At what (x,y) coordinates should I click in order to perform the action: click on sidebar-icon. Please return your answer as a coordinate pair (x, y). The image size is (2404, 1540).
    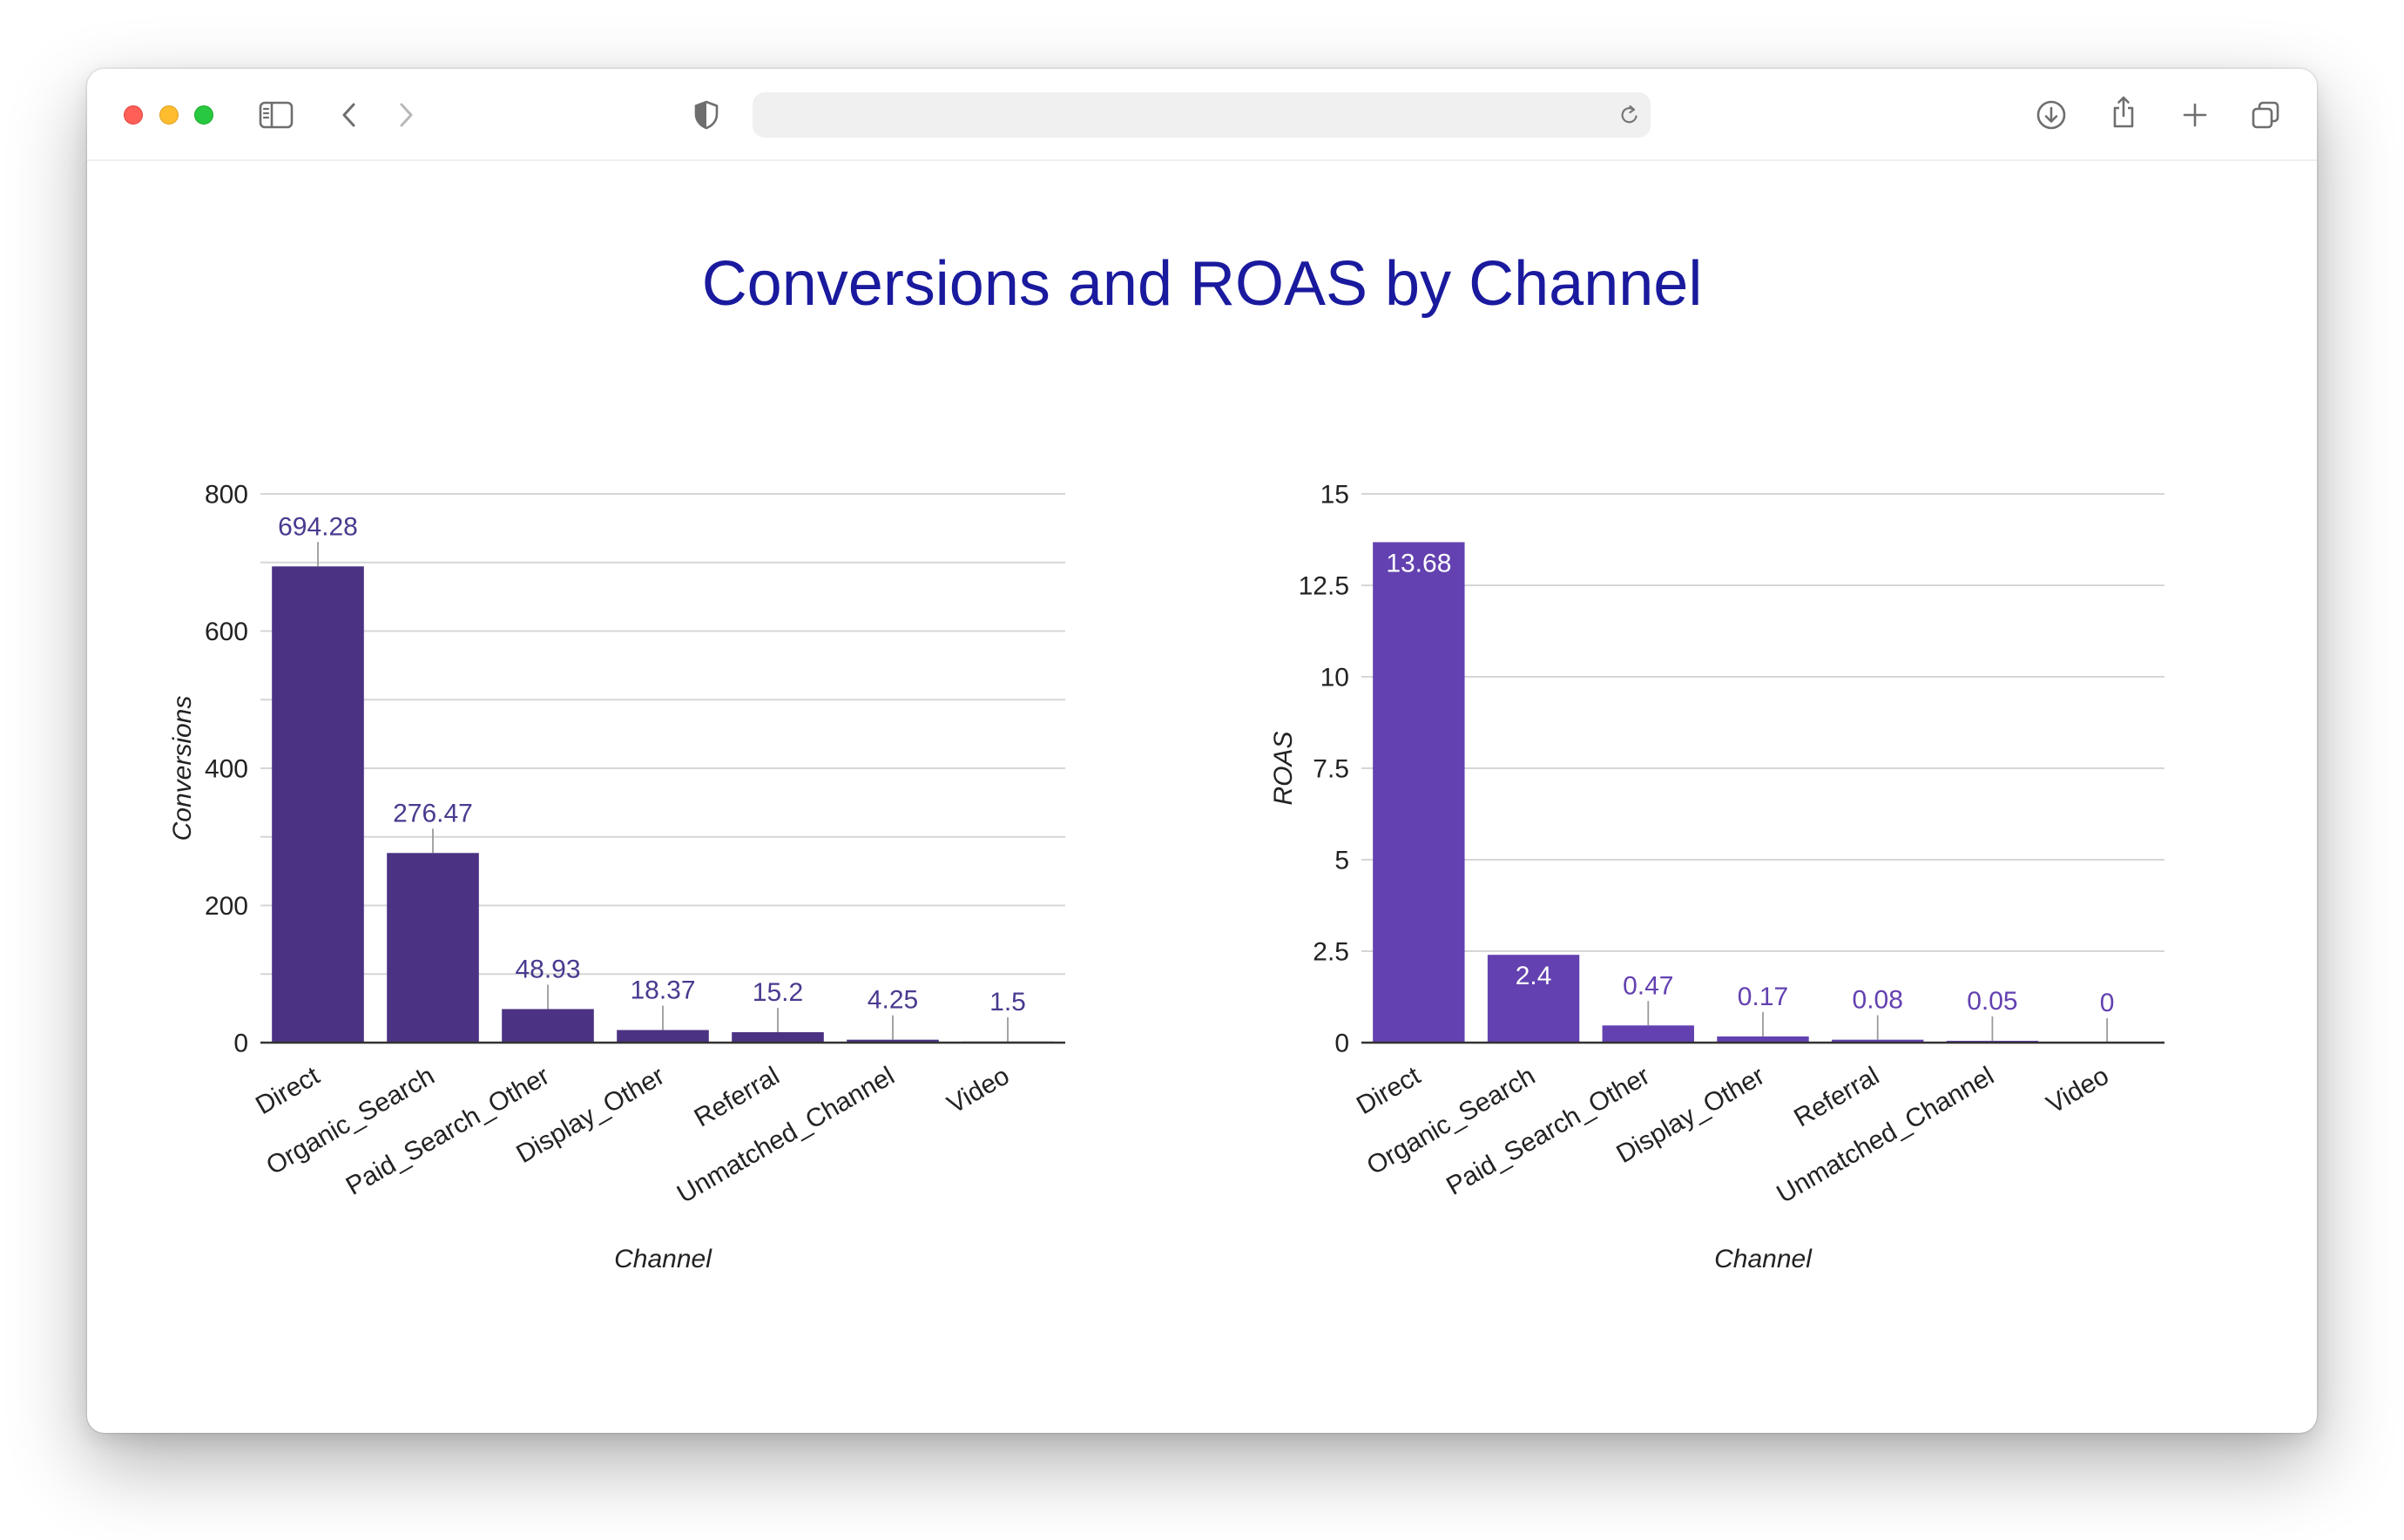
    Looking at the image, I should click on (277, 115).